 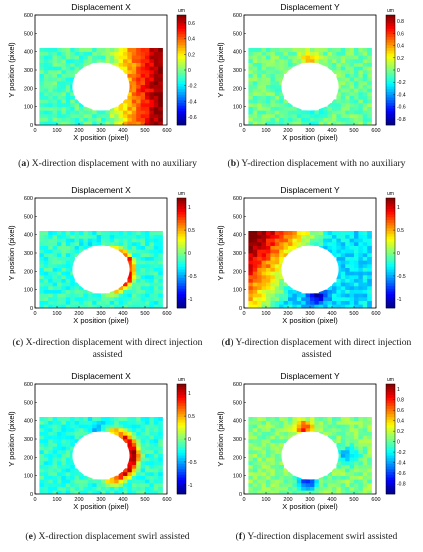 I want to click on x-tick-label: 100, so click(x=56, y=500).